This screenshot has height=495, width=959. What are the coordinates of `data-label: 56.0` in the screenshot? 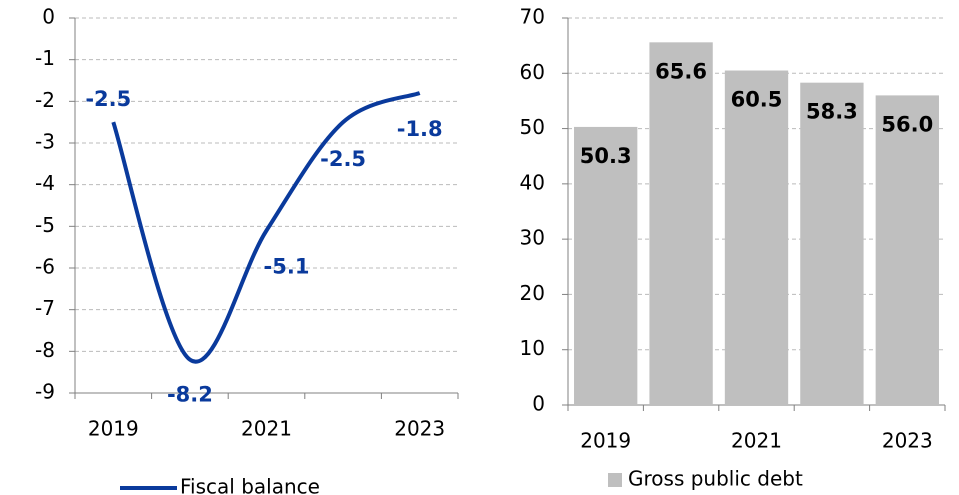 It's located at (907, 124).